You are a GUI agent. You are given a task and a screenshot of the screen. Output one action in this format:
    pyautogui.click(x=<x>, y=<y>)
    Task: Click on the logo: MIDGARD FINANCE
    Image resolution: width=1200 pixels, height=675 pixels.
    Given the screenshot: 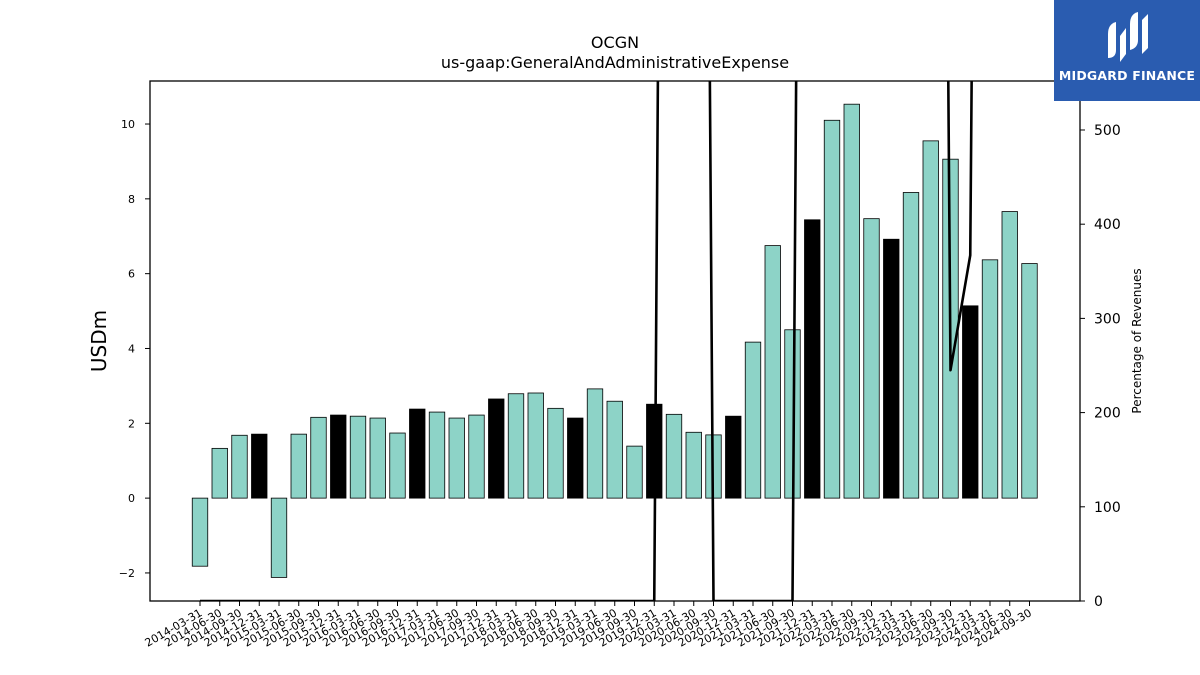 What is the action you would take?
    pyautogui.click(x=1127, y=50)
    